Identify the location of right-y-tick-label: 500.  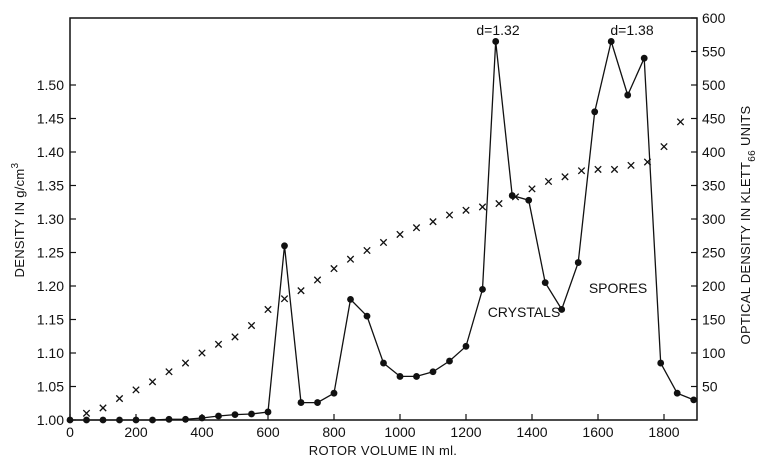
(714, 85).